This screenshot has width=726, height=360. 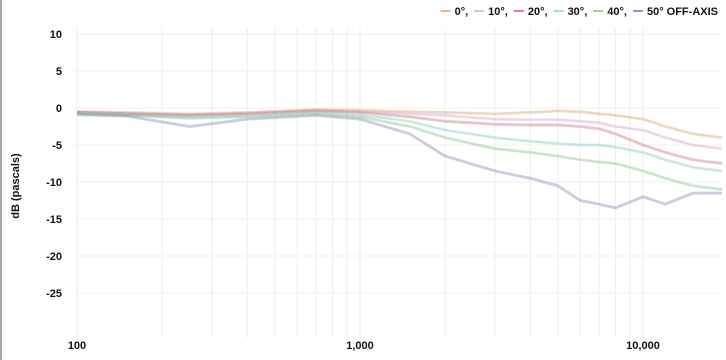 What do you see at coordinates (682, 12) in the screenshot?
I see `legend-label-5: 50° OFF-AXIS` at bounding box center [682, 12].